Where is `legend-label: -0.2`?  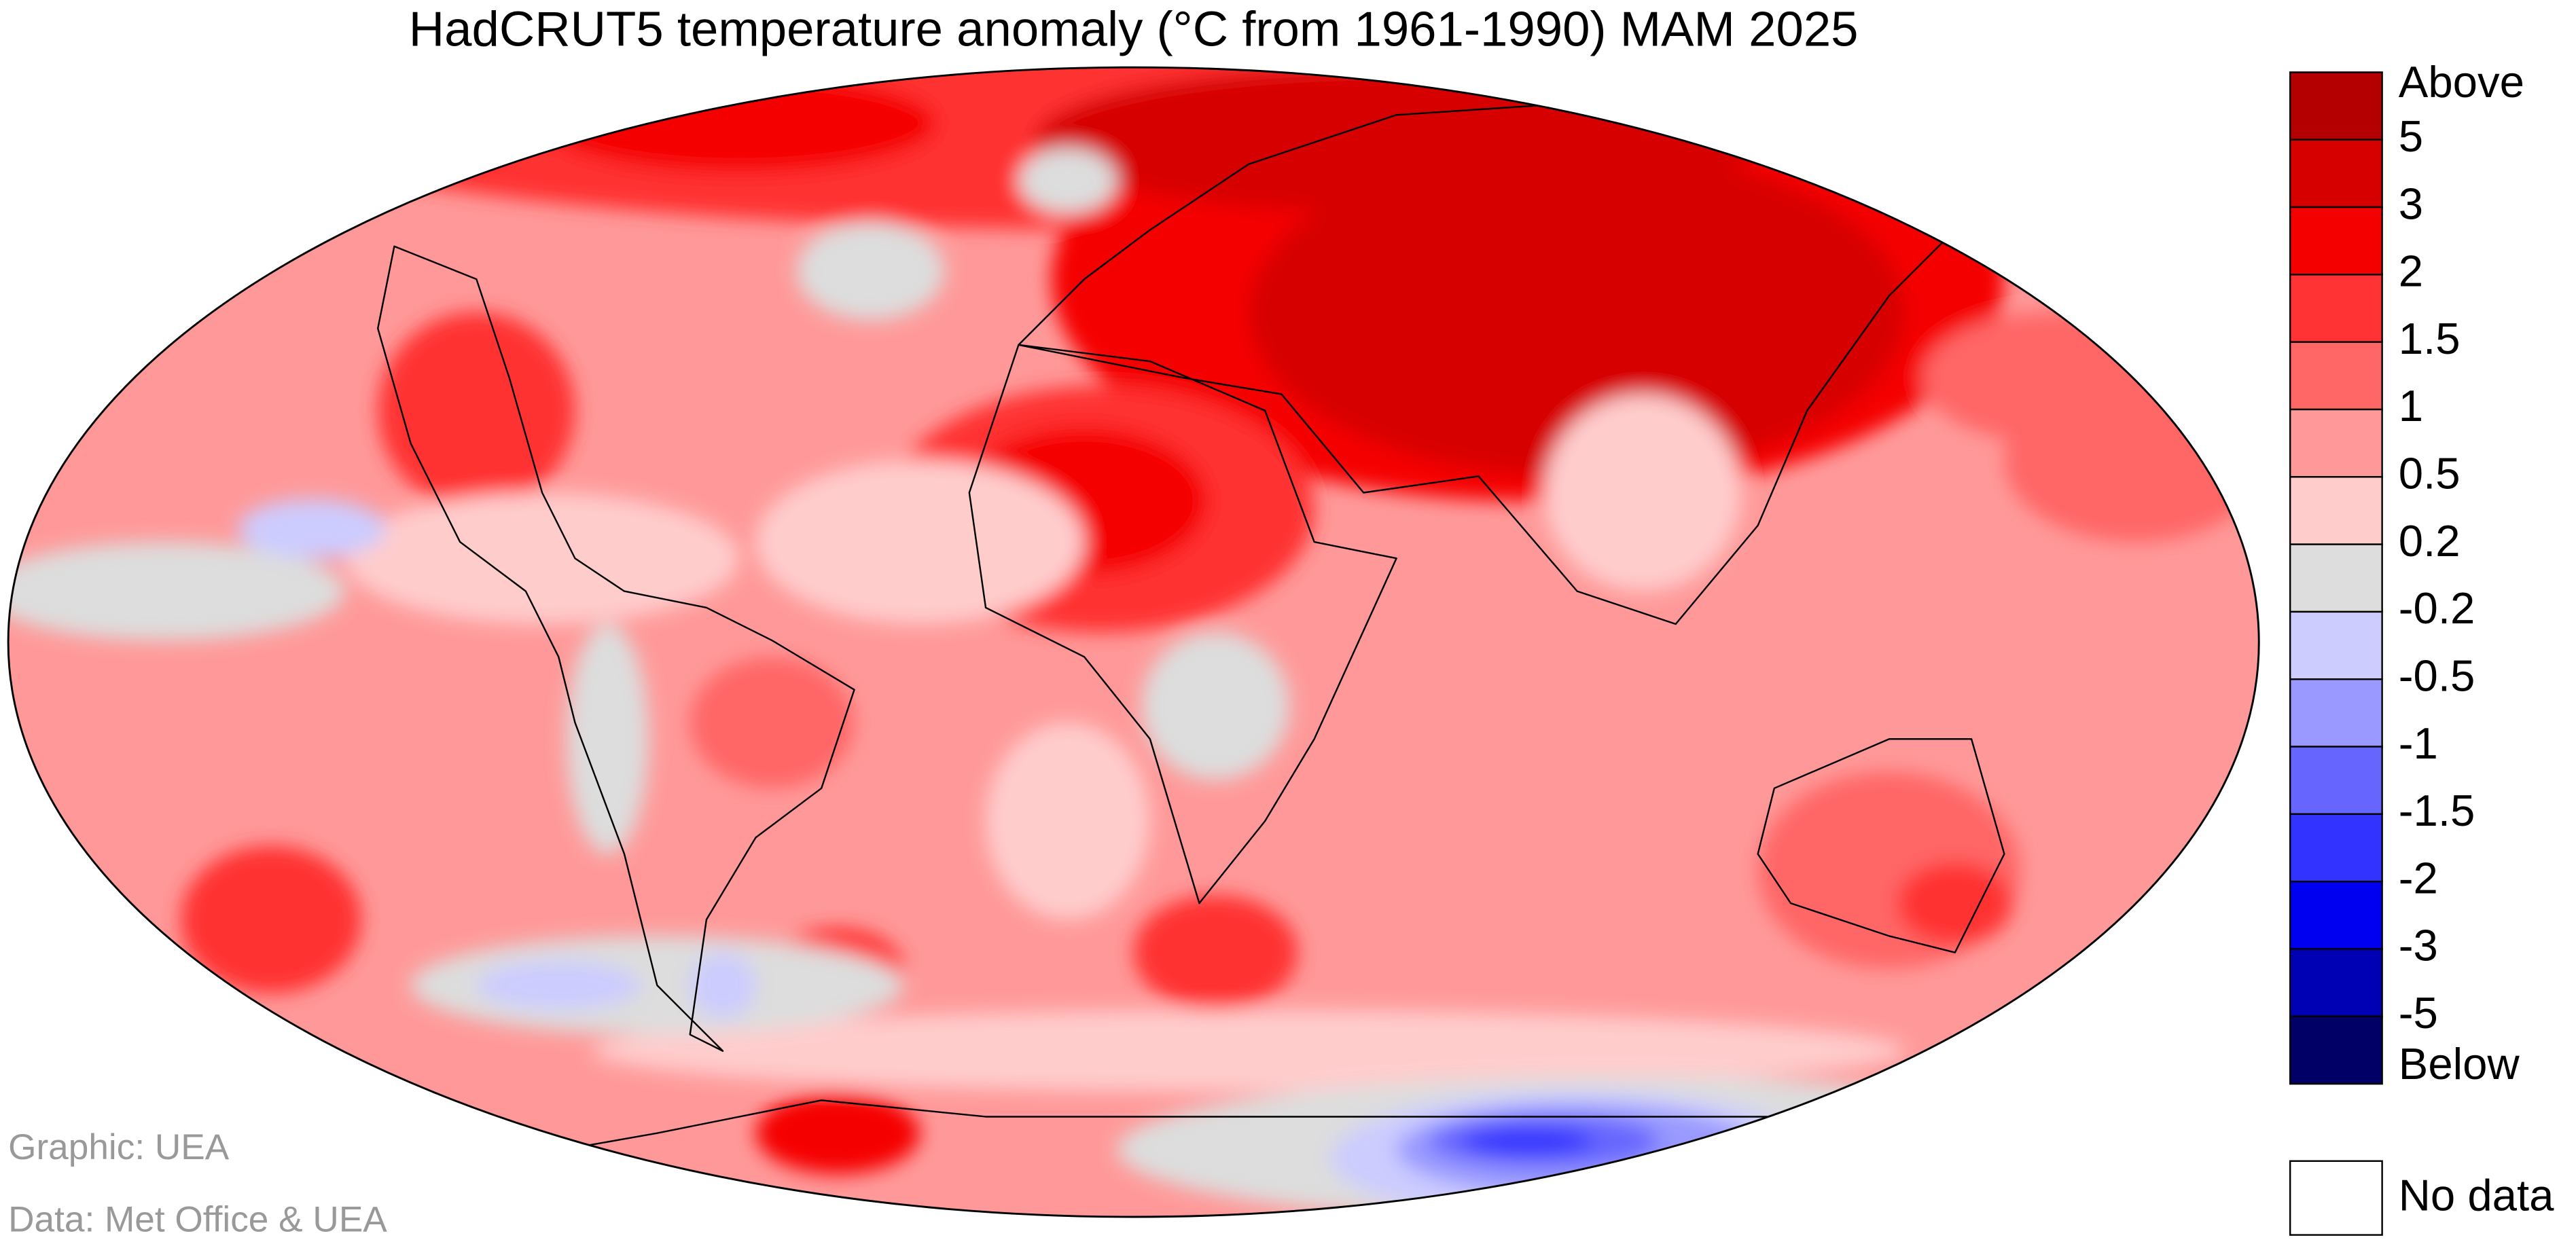 legend-label: -0.2 is located at coordinates (2437, 608).